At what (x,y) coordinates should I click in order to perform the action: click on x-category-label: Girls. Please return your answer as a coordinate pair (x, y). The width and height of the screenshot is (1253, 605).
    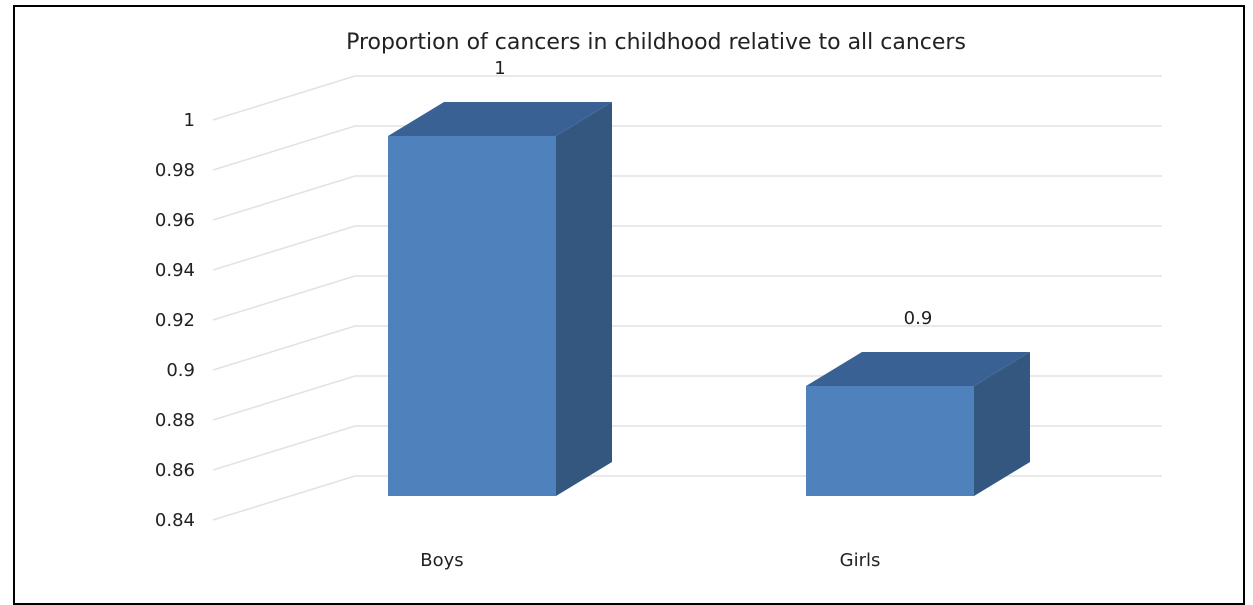
    Looking at the image, I should click on (860, 560).